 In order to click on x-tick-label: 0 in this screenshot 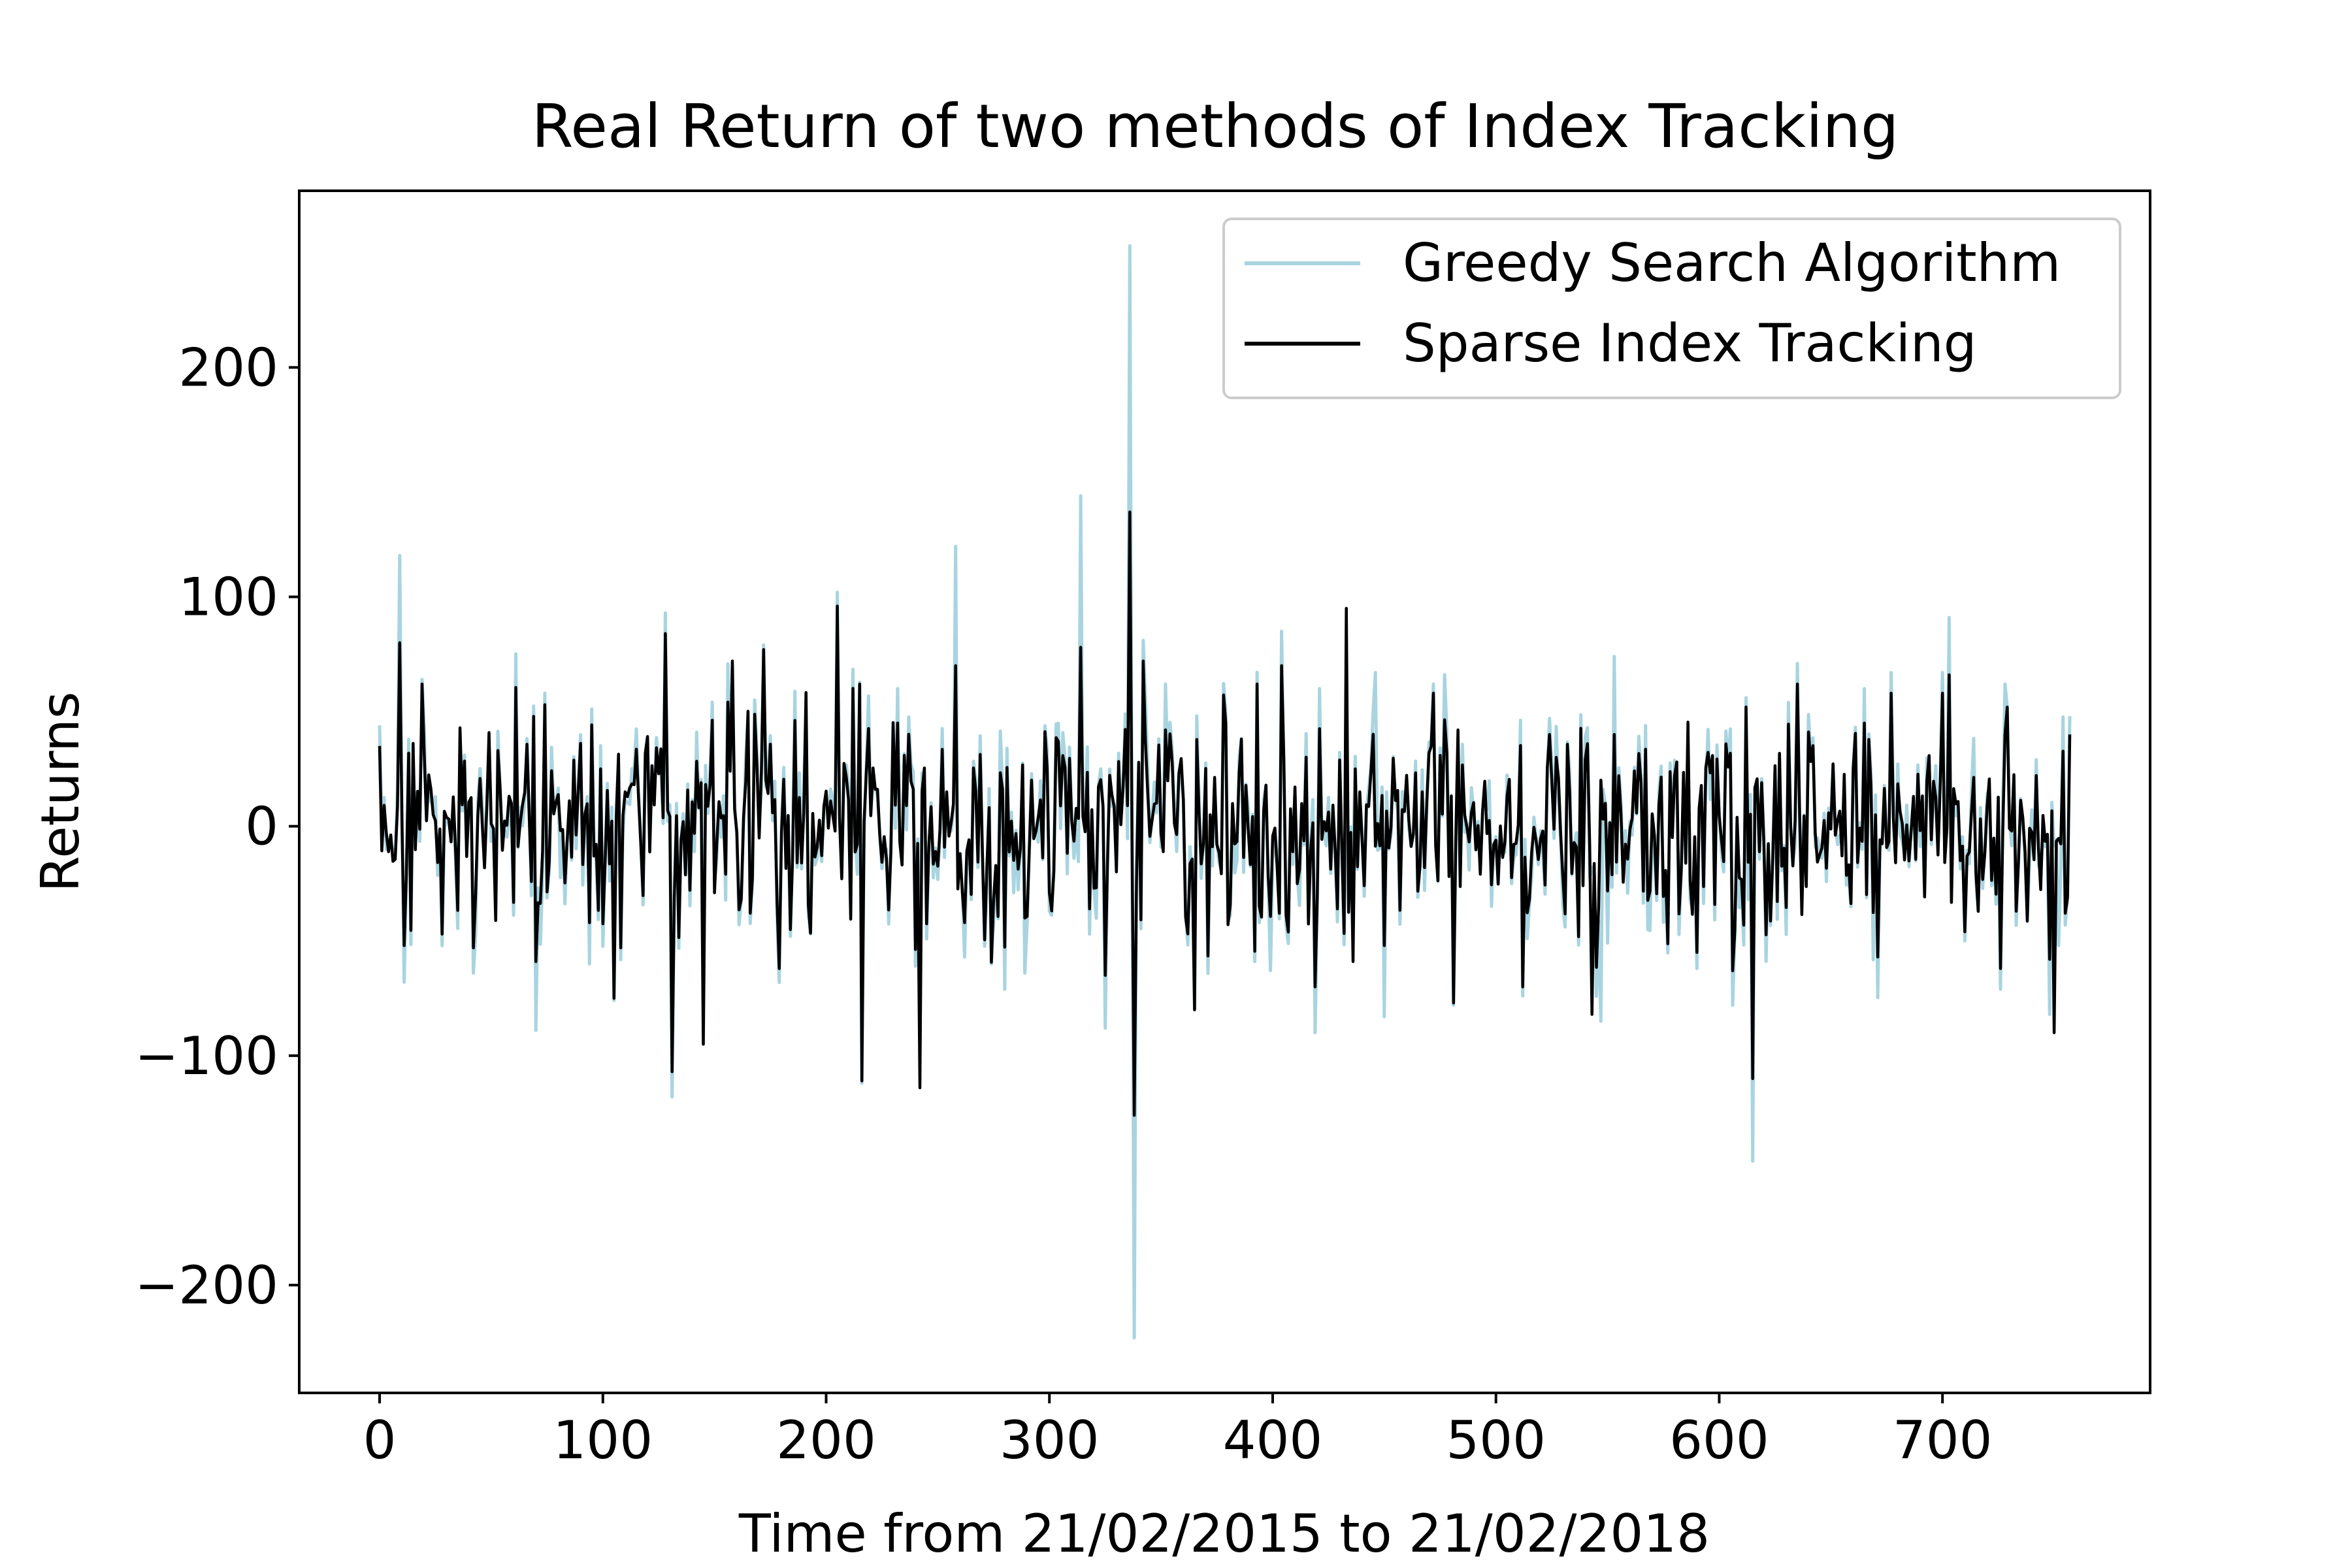, I will do `click(380, 1440)`.